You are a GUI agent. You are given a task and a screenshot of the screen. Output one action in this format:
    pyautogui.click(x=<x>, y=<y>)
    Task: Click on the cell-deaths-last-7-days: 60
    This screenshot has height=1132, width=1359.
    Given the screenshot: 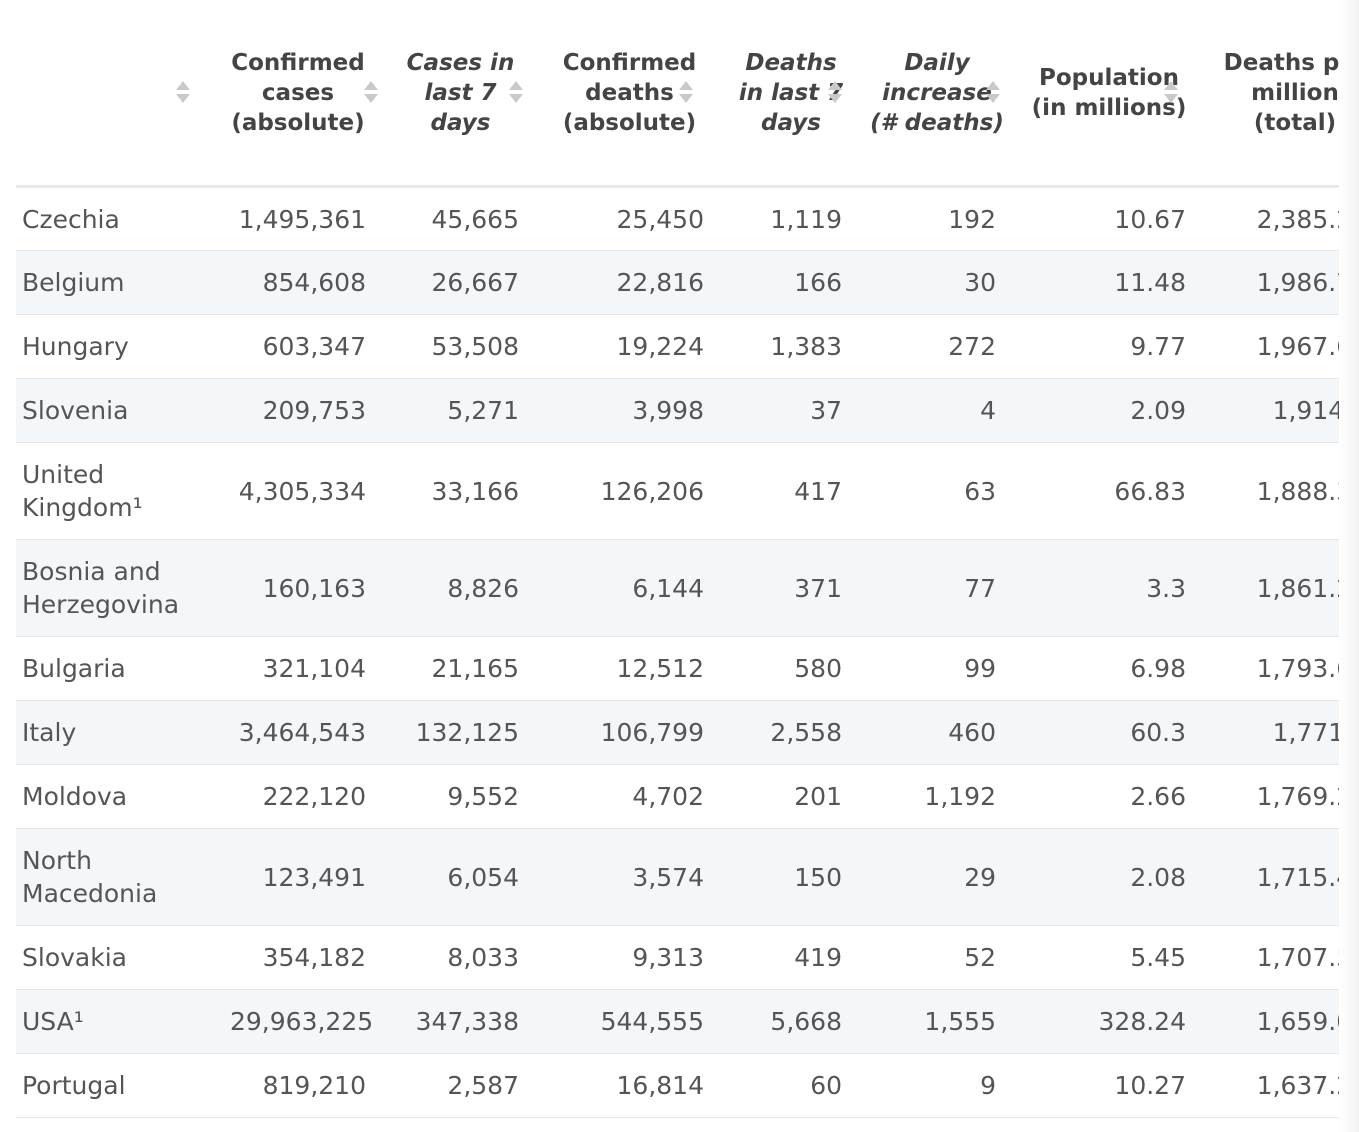 What is the action you would take?
    pyautogui.click(x=791, y=1085)
    